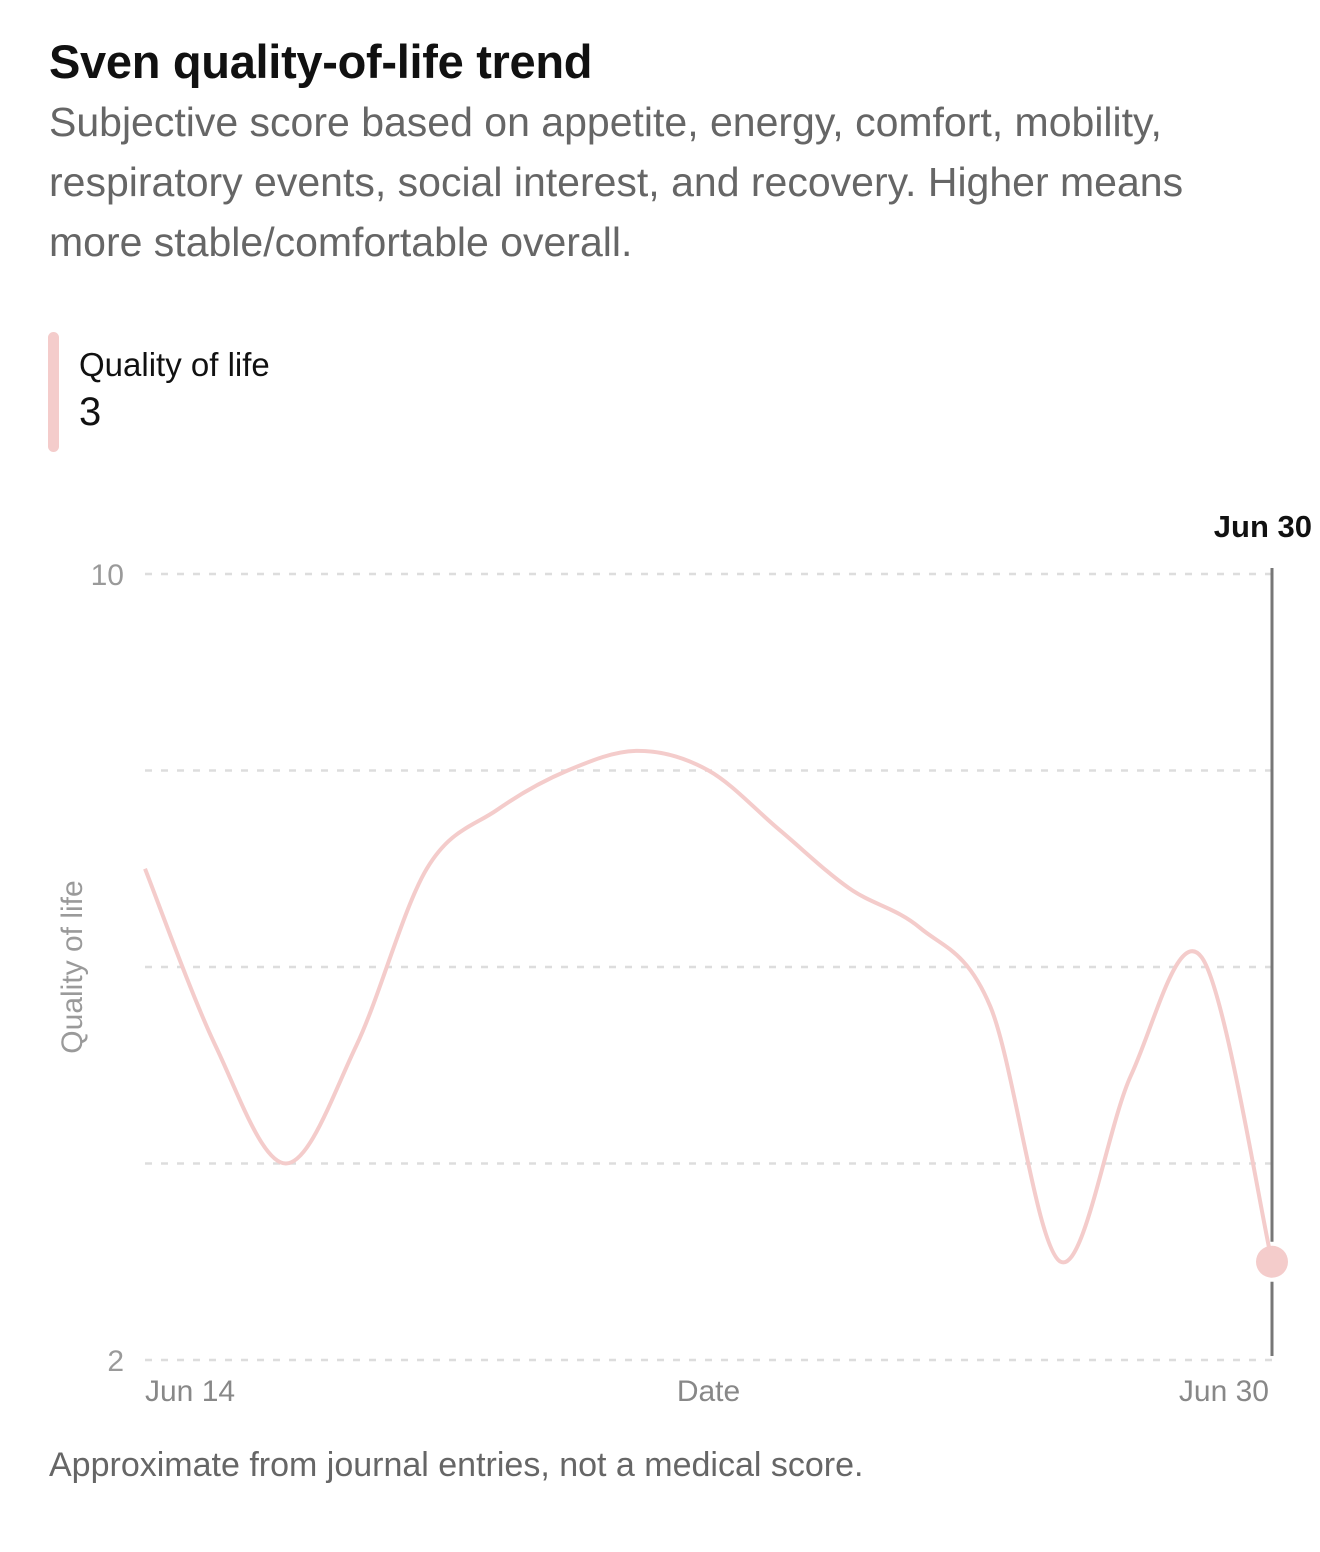 This screenshot has width=1320, height=1552. Describe the element at coordinates (1263, 526) in the screenshot. I see `cursor-date-label: Jun 30` at that location.